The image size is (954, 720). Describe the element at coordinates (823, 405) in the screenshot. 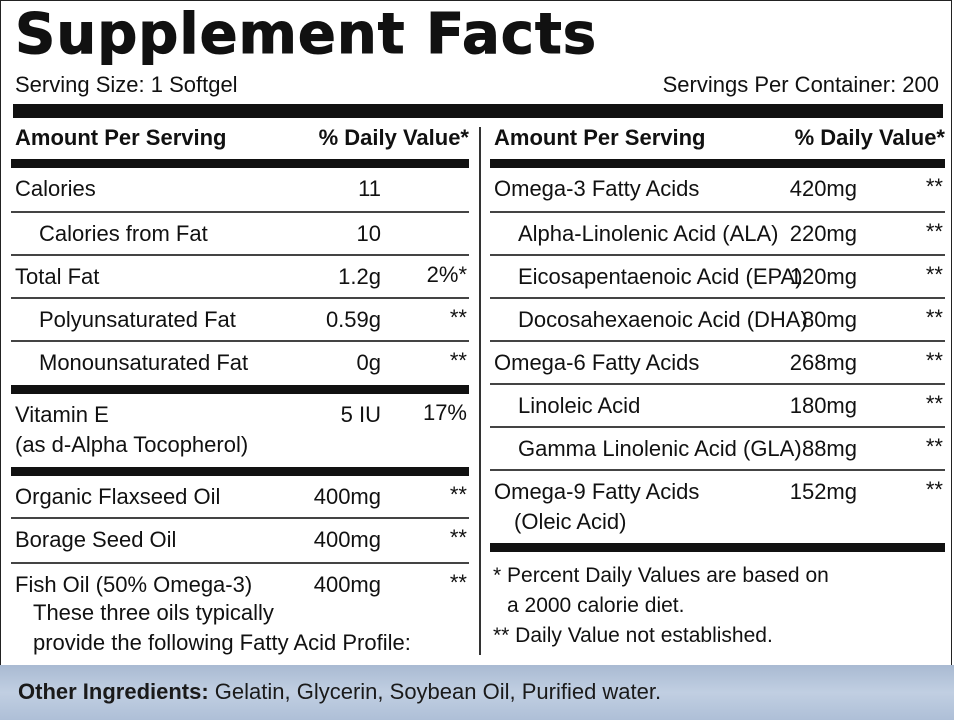

I see `fatty-acid-amount: 180mg` at that location.